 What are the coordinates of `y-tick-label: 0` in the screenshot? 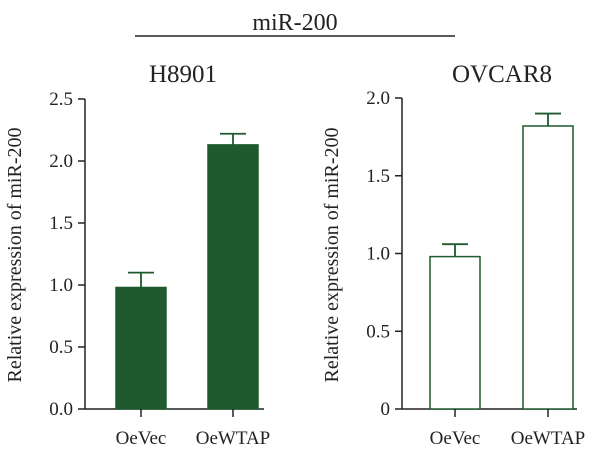 It's located at (386, 409).